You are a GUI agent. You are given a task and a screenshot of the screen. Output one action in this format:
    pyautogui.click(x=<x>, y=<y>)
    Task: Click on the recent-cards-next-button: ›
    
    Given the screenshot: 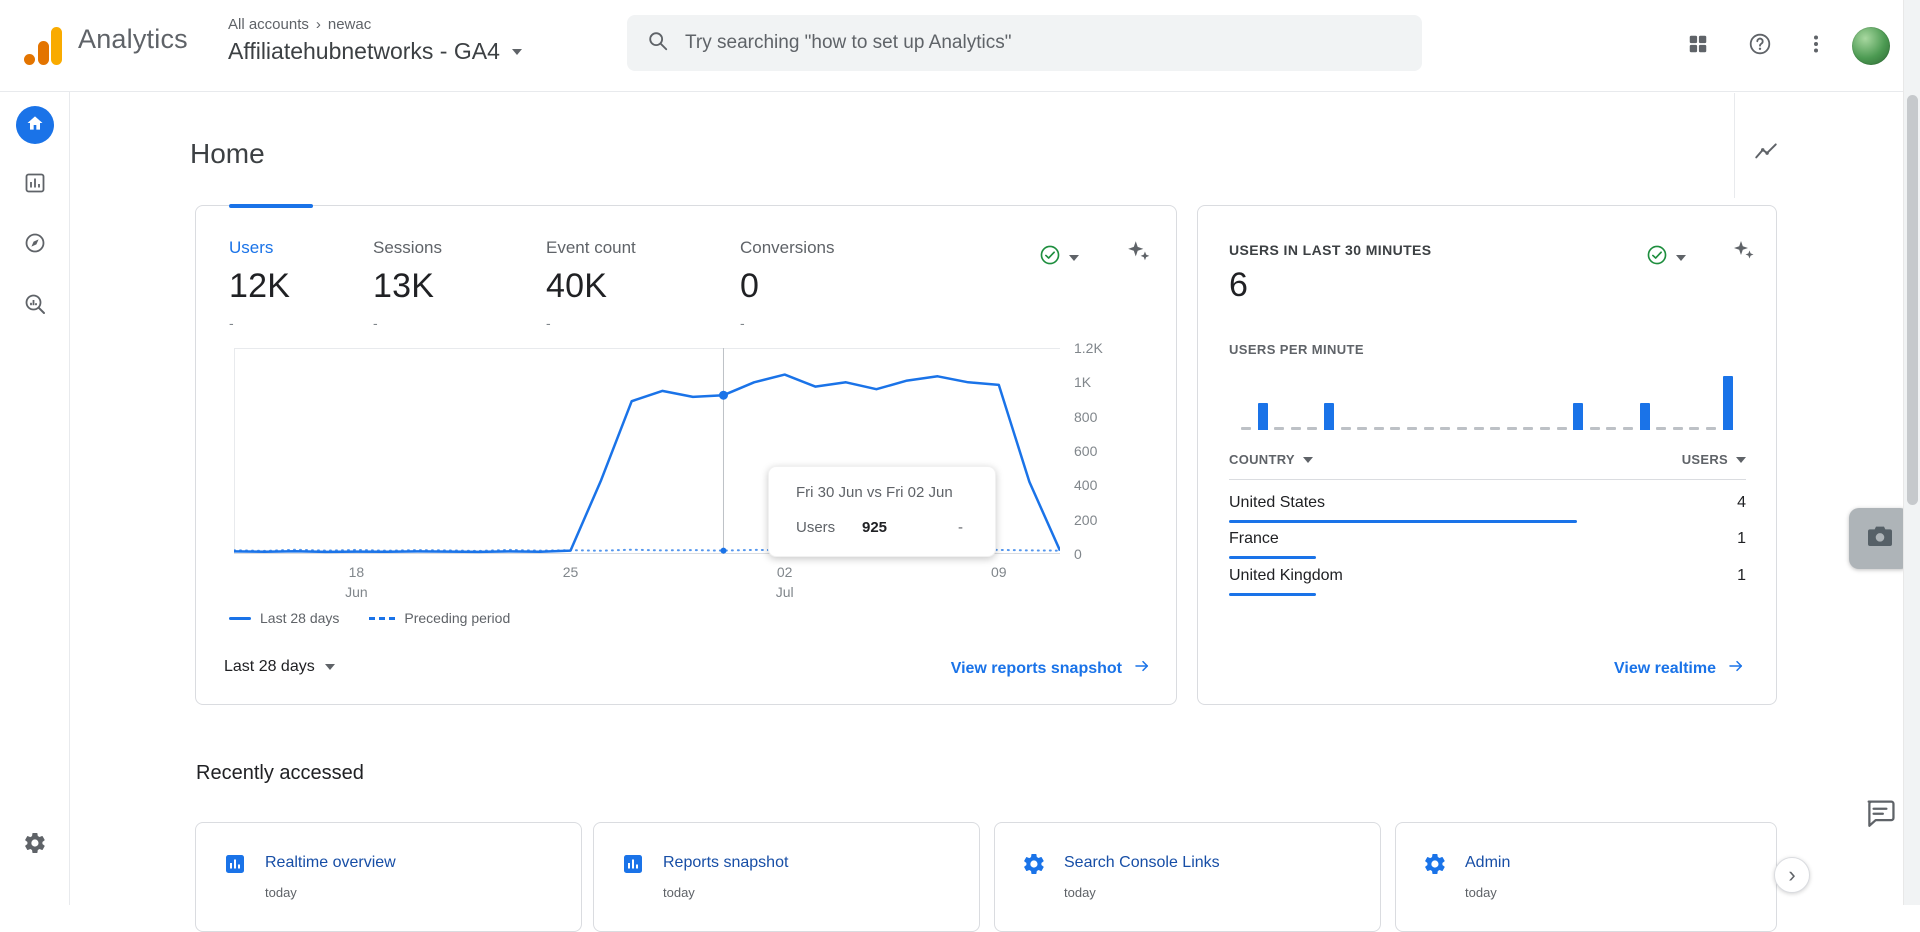 What is the action you would take?
    pyautogui.click(x=1792, y=875)
    